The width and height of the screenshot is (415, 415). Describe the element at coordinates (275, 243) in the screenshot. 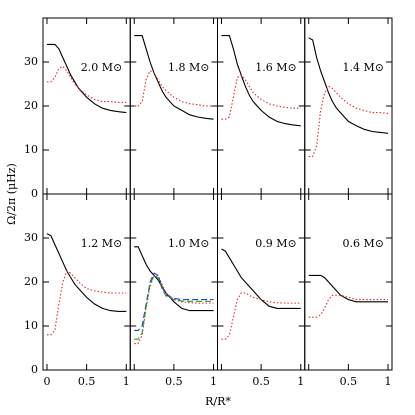

I see `panel-title: 0.9 M⊙` at that location.